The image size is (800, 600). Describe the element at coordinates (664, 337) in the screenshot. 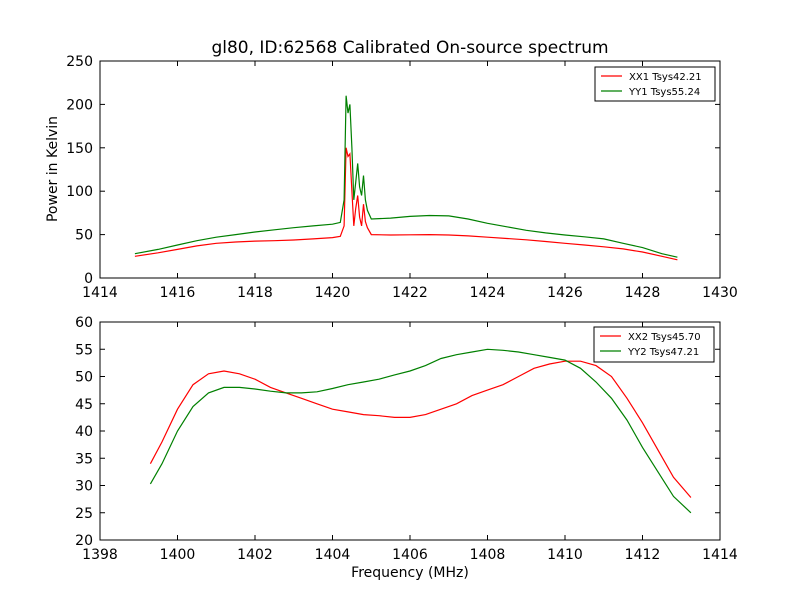

I see `bottom-legend-label-1: XX2 Tsys45.70` at that location.